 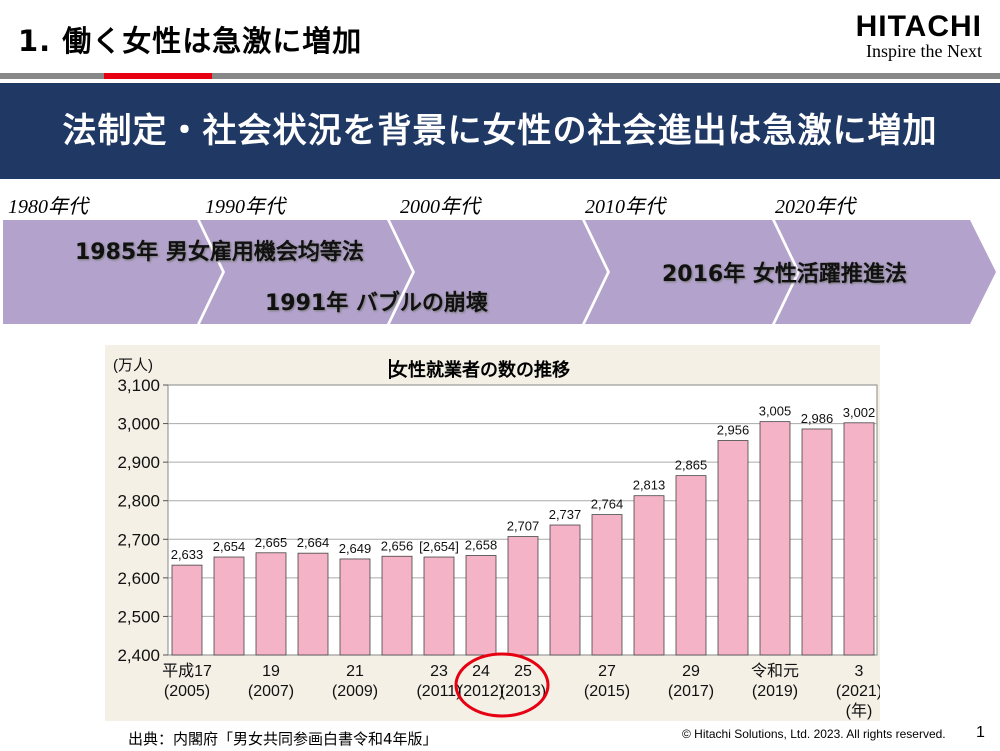 What do you see at coordinates (229, 546) in the screenshot?
I see `data-label: 2,654` at bounding box center [229, 546].